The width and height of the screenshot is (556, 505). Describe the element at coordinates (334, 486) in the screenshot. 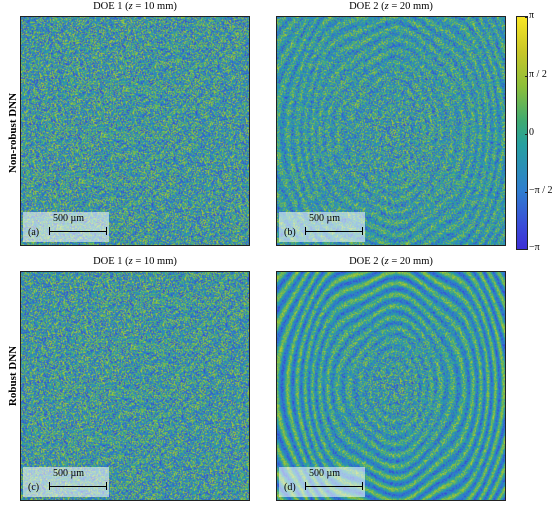

I see `scale-bar-d` at that location.